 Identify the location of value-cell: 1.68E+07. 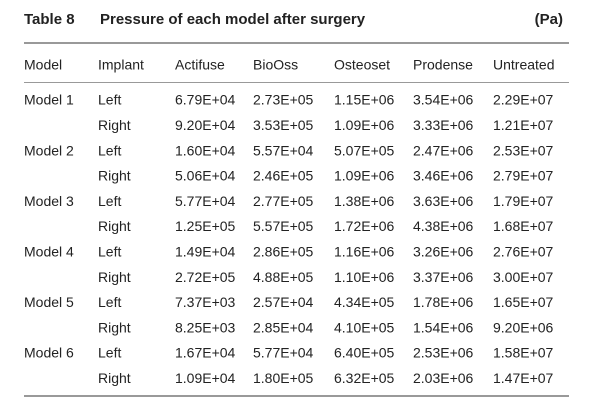
(523, 226).